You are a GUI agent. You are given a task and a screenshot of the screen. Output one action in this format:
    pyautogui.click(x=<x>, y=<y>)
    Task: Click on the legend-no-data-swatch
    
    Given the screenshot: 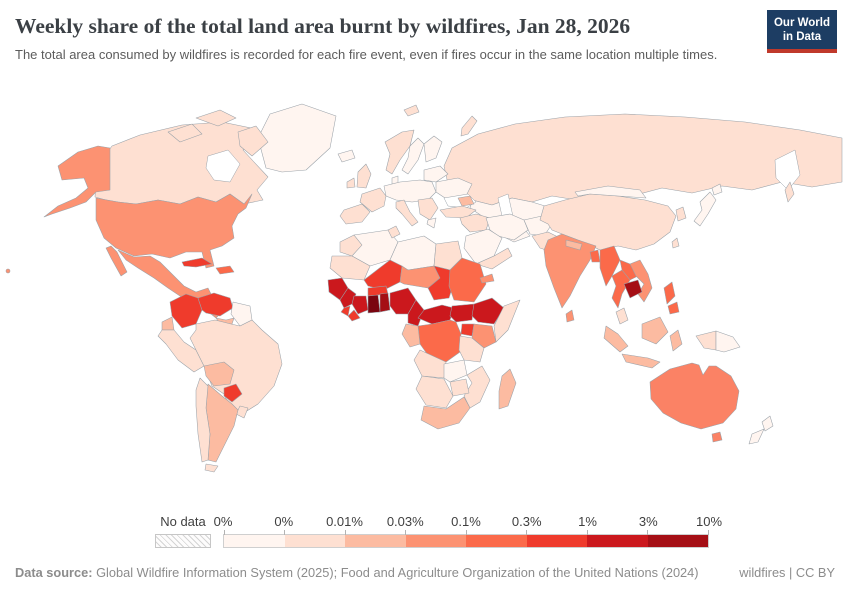 What is the action you would take?
    pyautogui.click(x=183, y=541)
    